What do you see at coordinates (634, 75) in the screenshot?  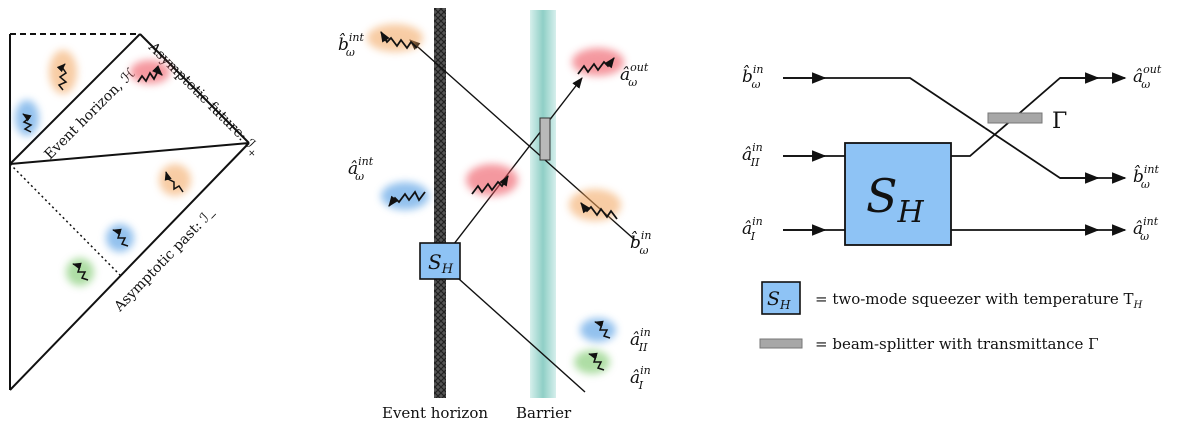 I see `label-a-out: âout ω` at bounding box center [634, 75].